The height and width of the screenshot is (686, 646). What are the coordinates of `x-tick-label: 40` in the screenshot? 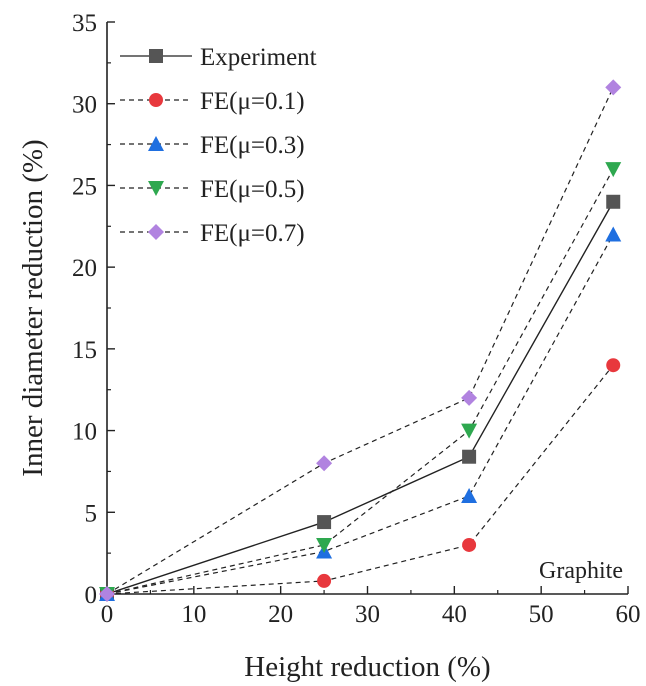 It's located at (454, 614).